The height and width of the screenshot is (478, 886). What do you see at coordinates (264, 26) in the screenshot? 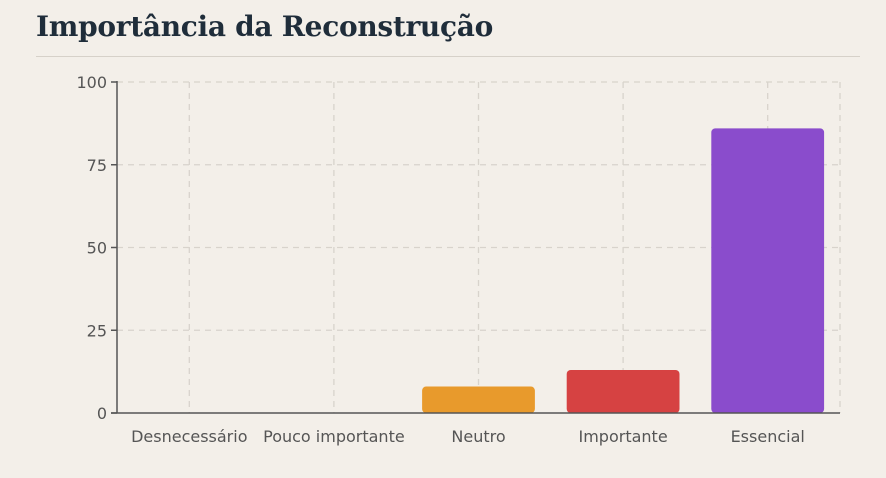
I see `chart-title: Importância da Reconstrução` at bounding box center [264, 26].